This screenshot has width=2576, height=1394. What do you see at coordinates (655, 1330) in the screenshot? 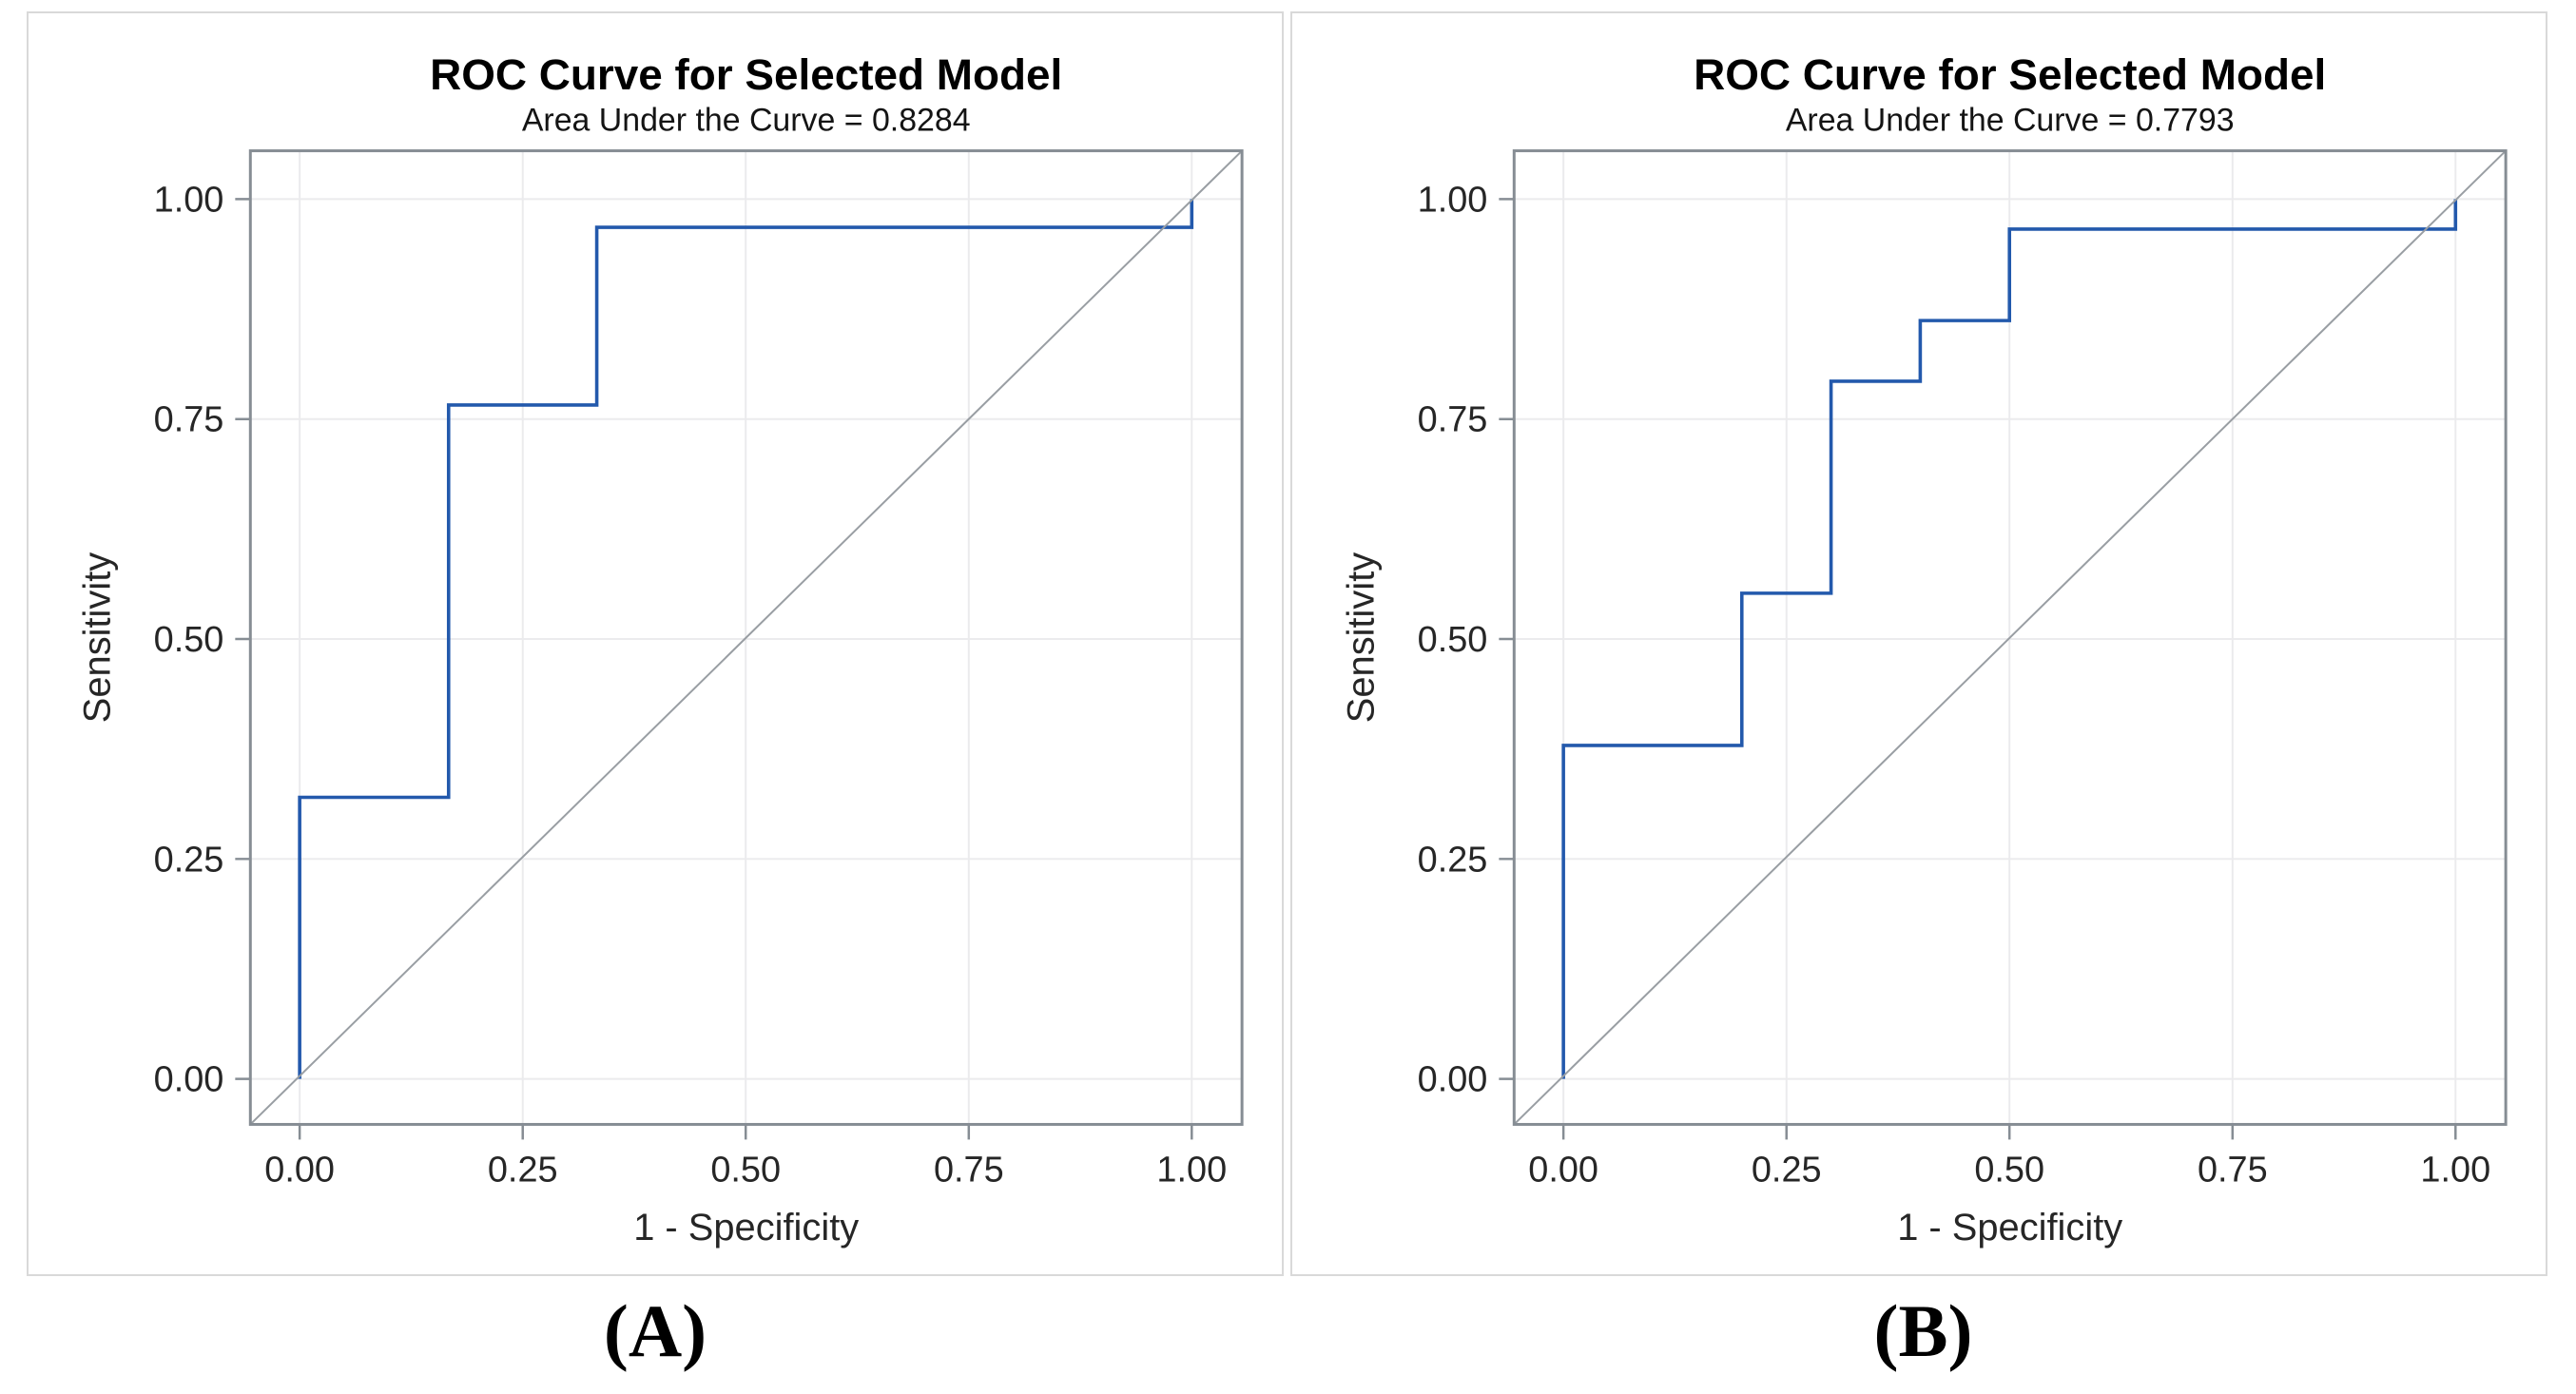
I see `panel-caption-a: (A)` at bounding box center [655, 1330].